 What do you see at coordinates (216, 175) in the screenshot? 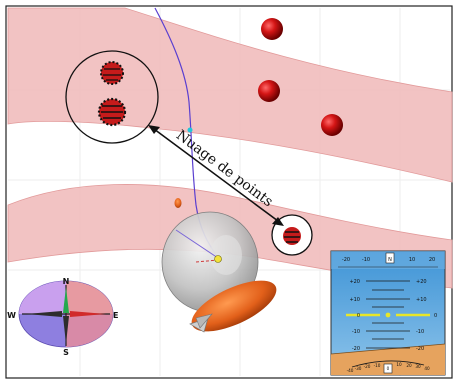
I see `annotation-arrow` at bounding box center [216, 175].